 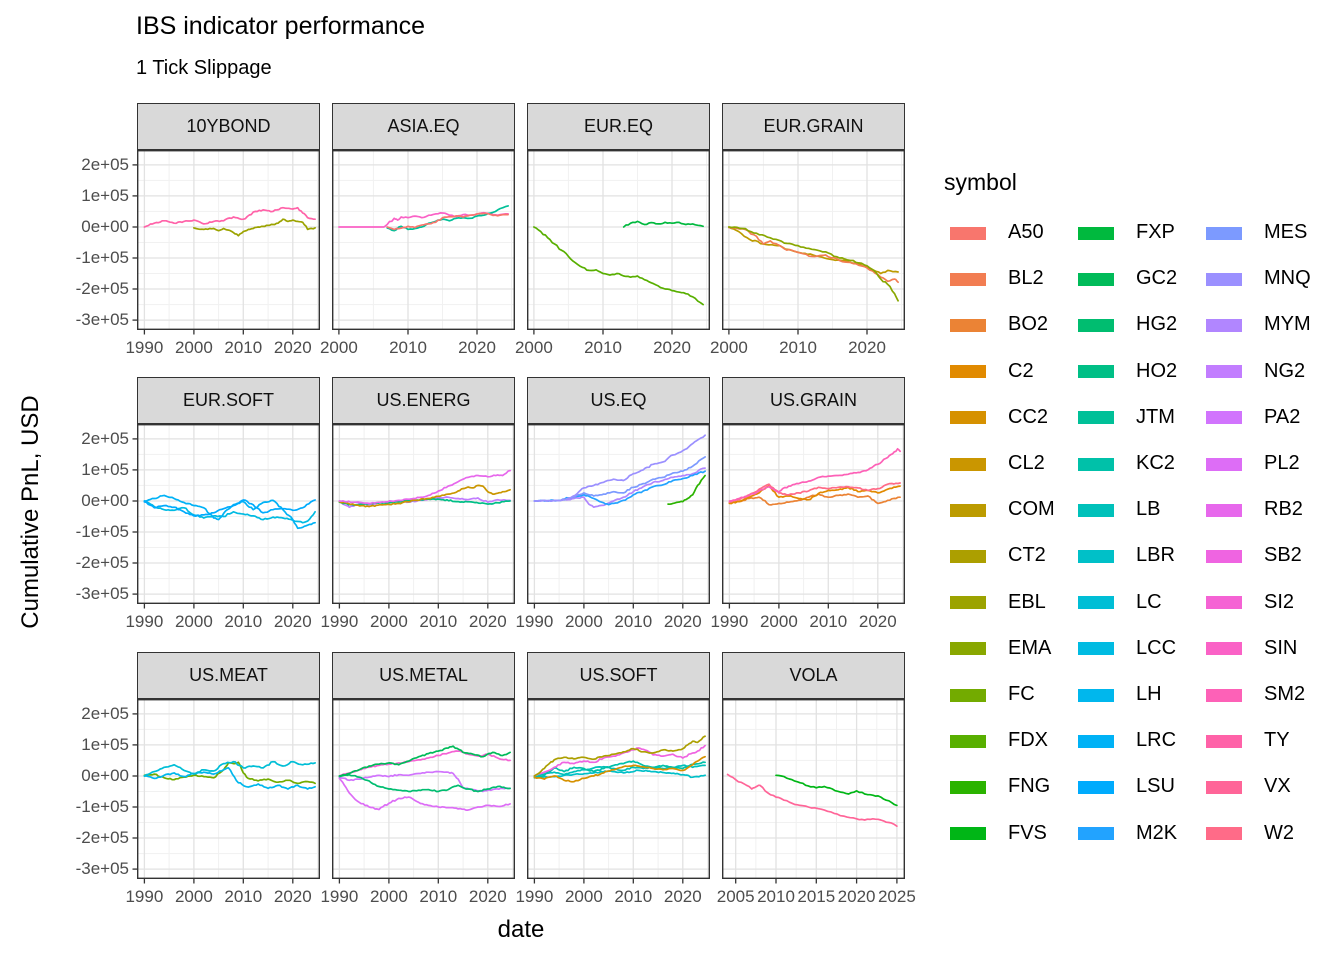 What do you see at coordinates (968, 834) in the screenshot?
I see `legend-swatch-FVS` at bounding box center [968, 834].